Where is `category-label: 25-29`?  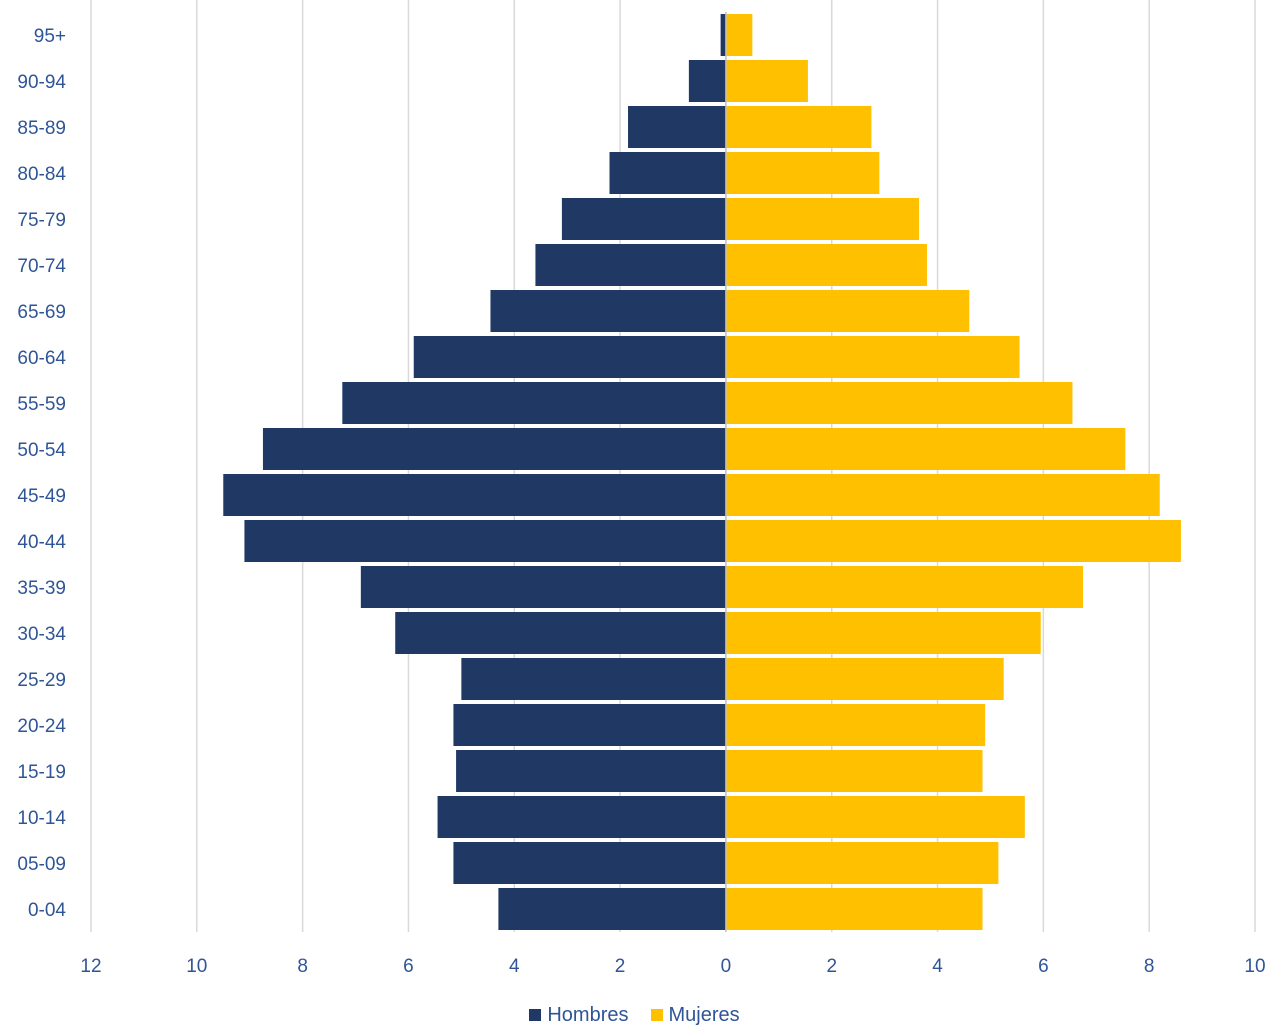 category-label: 25-29 is located at coordinates (41, 680).